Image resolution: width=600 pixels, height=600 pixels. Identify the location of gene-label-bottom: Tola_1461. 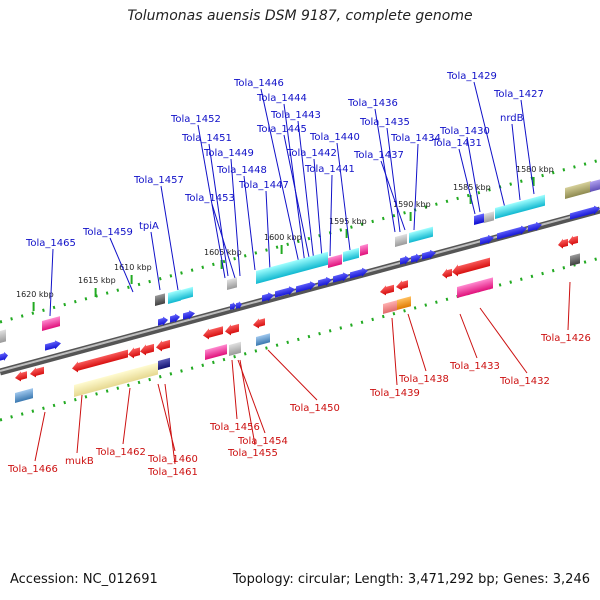
(172, 472).